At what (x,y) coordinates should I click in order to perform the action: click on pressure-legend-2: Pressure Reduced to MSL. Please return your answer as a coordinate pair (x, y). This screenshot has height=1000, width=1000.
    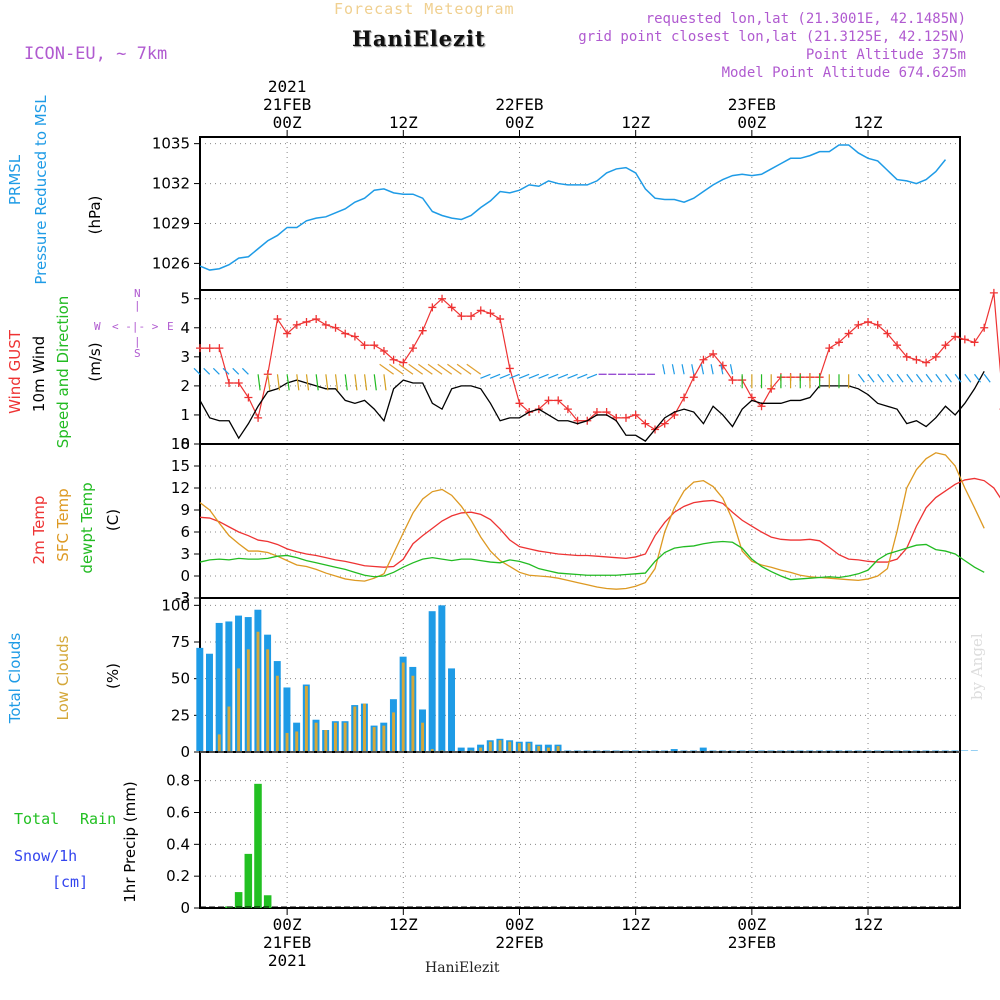
    Looking at the image, I should click on (41, 190).